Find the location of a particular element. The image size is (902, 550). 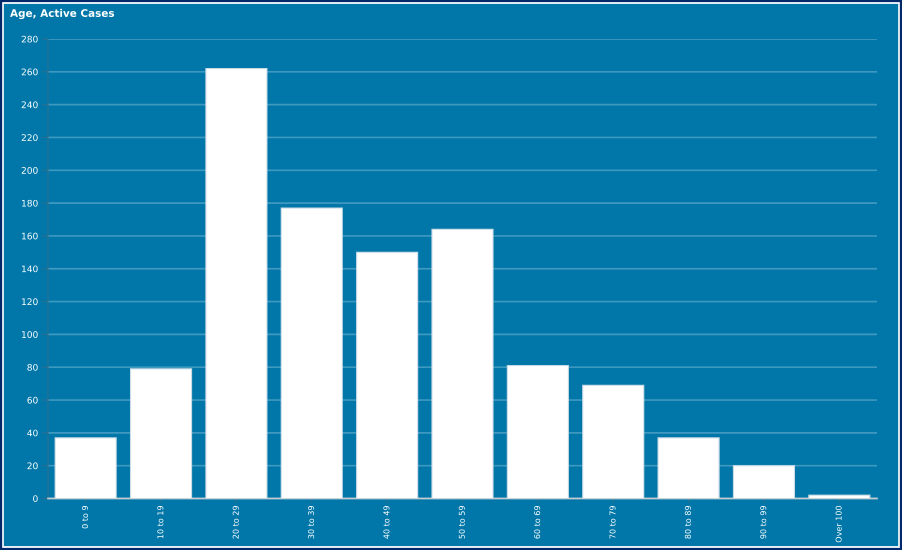

y-tick-label: 80 is located at coordinates (32, 367).